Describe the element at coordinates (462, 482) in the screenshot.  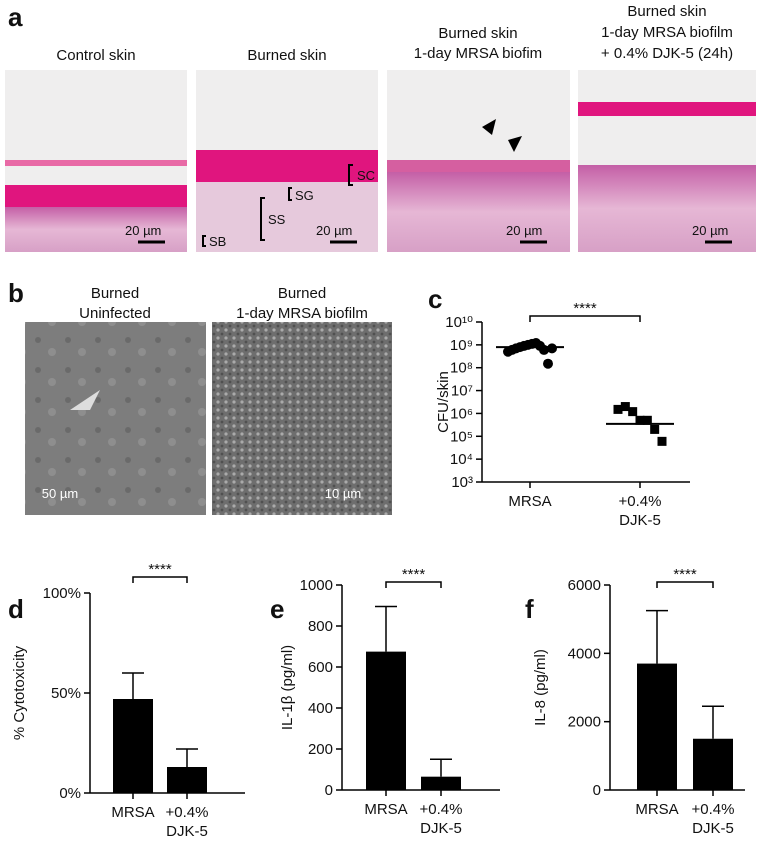
I see `y-tick-label: 10³` at that location.